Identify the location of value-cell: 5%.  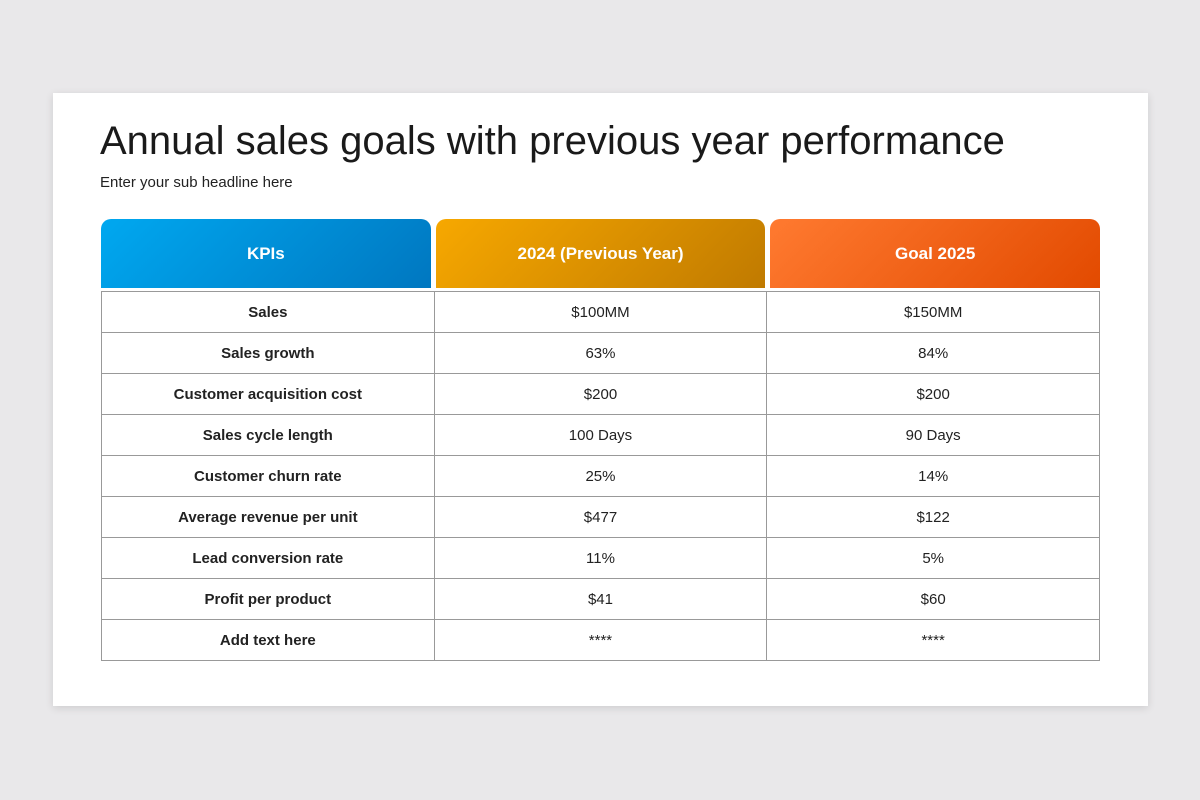
(933, 558).